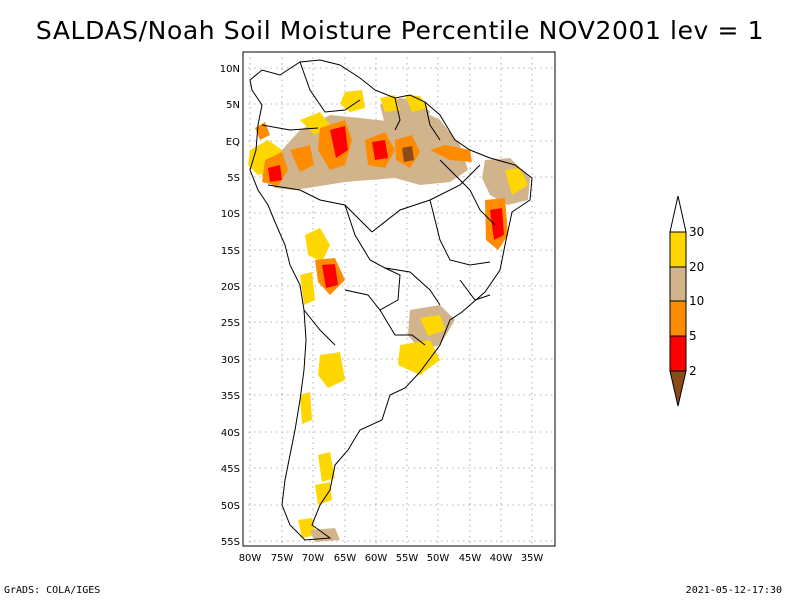 This screenshot has height=600, width=800. Describe the element at coordinates (233, 105) in the screenshot. I see `lat-label-5n: 5N` at that location.